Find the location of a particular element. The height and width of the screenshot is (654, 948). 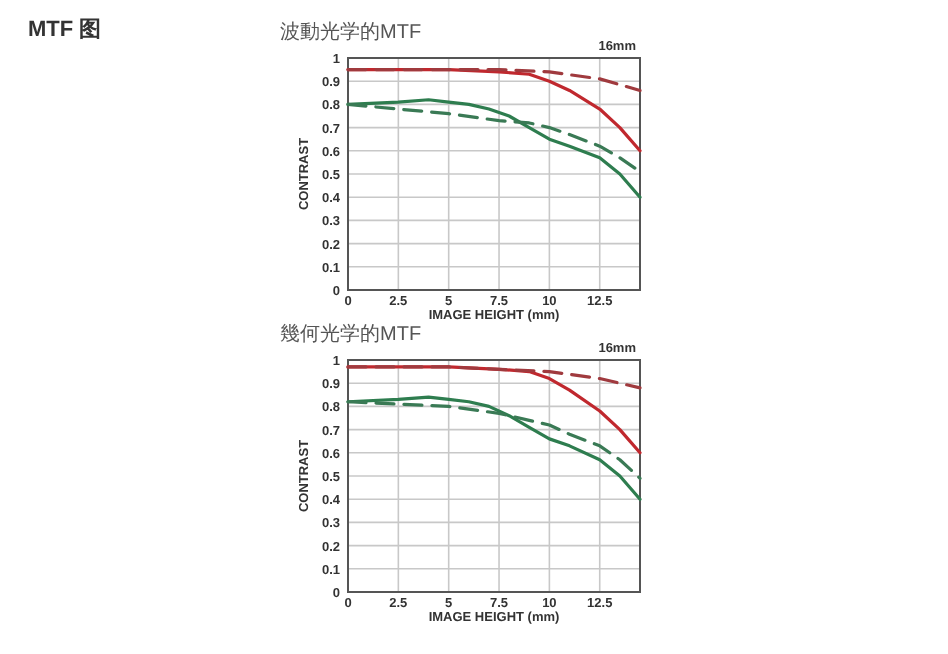

chart-title: 波動光学的MTF is located at coordinates (351, 32).